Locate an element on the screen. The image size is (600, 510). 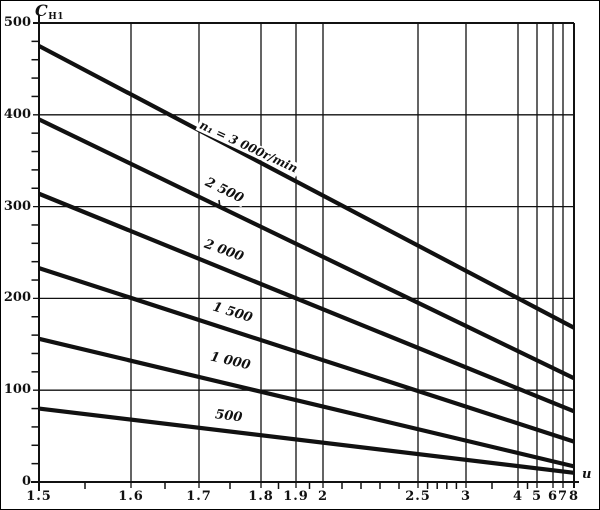
x-tick-label-4: 4 is located at coordinates (518, 496).